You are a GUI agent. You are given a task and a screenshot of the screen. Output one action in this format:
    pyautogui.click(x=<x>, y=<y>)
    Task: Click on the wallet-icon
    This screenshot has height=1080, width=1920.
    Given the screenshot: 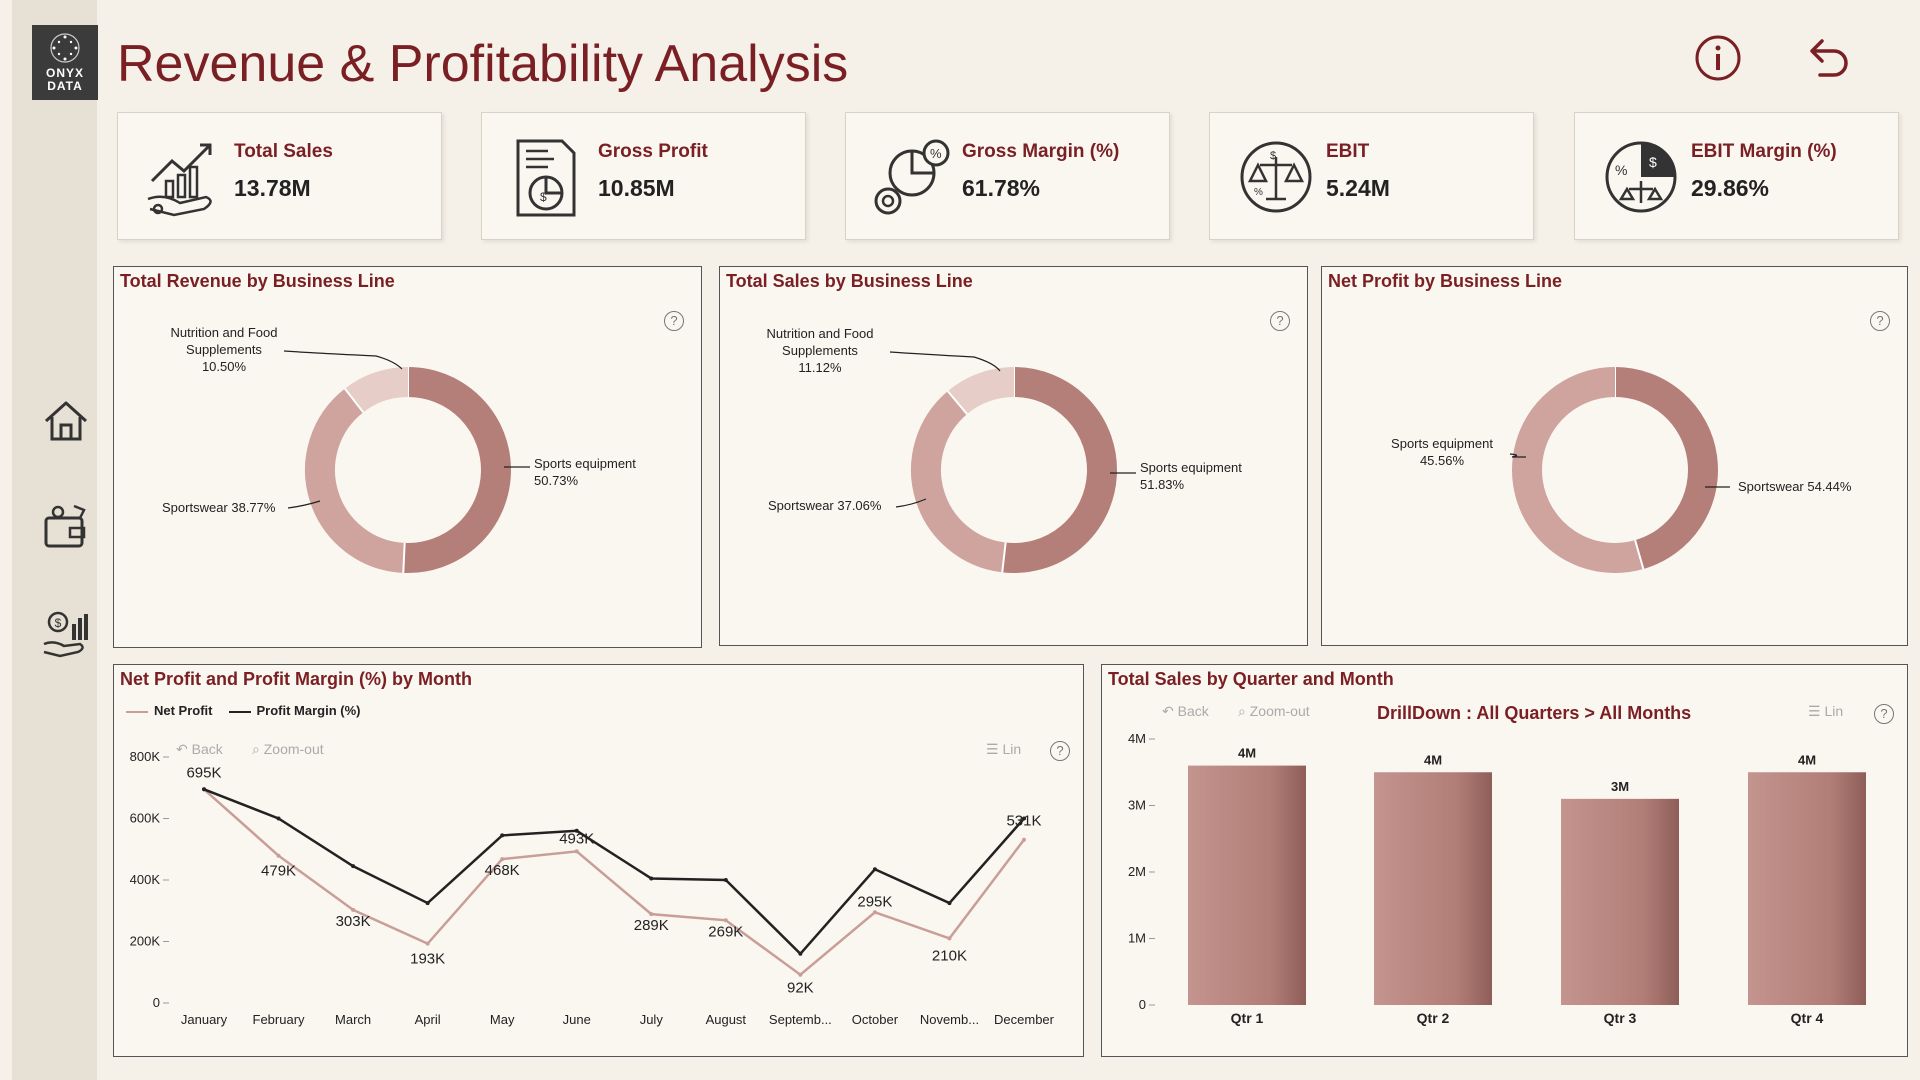 What is the action you would take?
    pyautogui.click(x=66, y=528)
    